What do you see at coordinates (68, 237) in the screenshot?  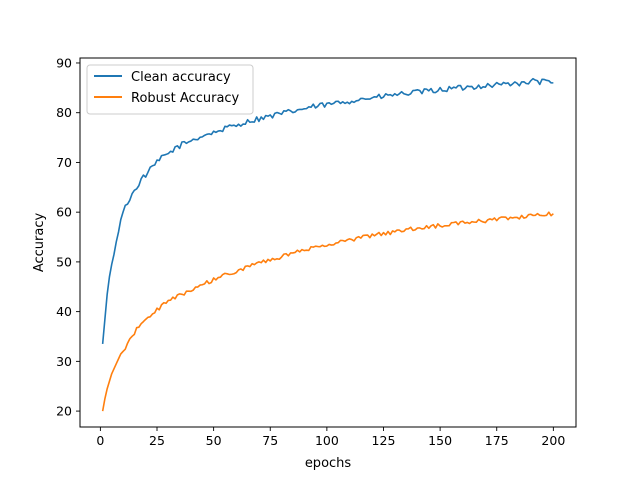 I see `y-axis-ticks: 20 30 40 50 60 70 80 90` at bounding box center [68, 237].